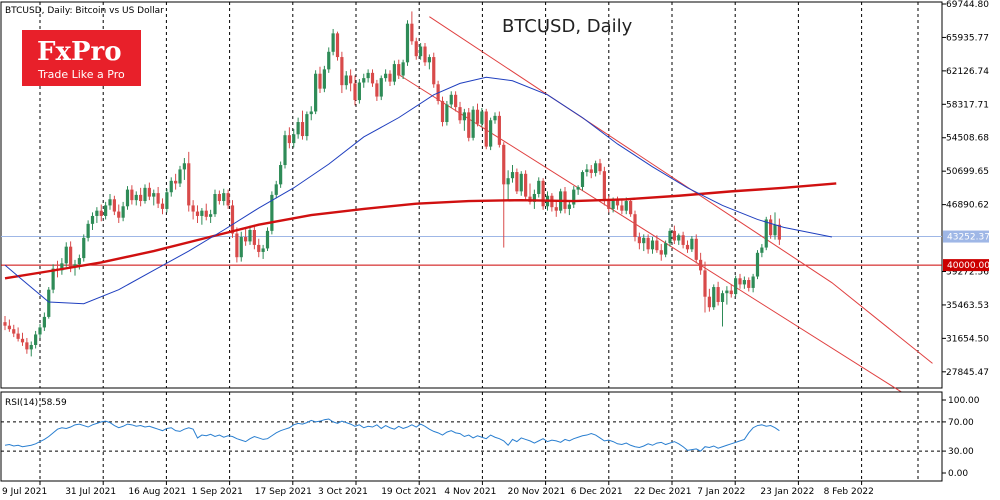  I want to click on time-axis-label: 22 Dec 2021, so click(663, 492).